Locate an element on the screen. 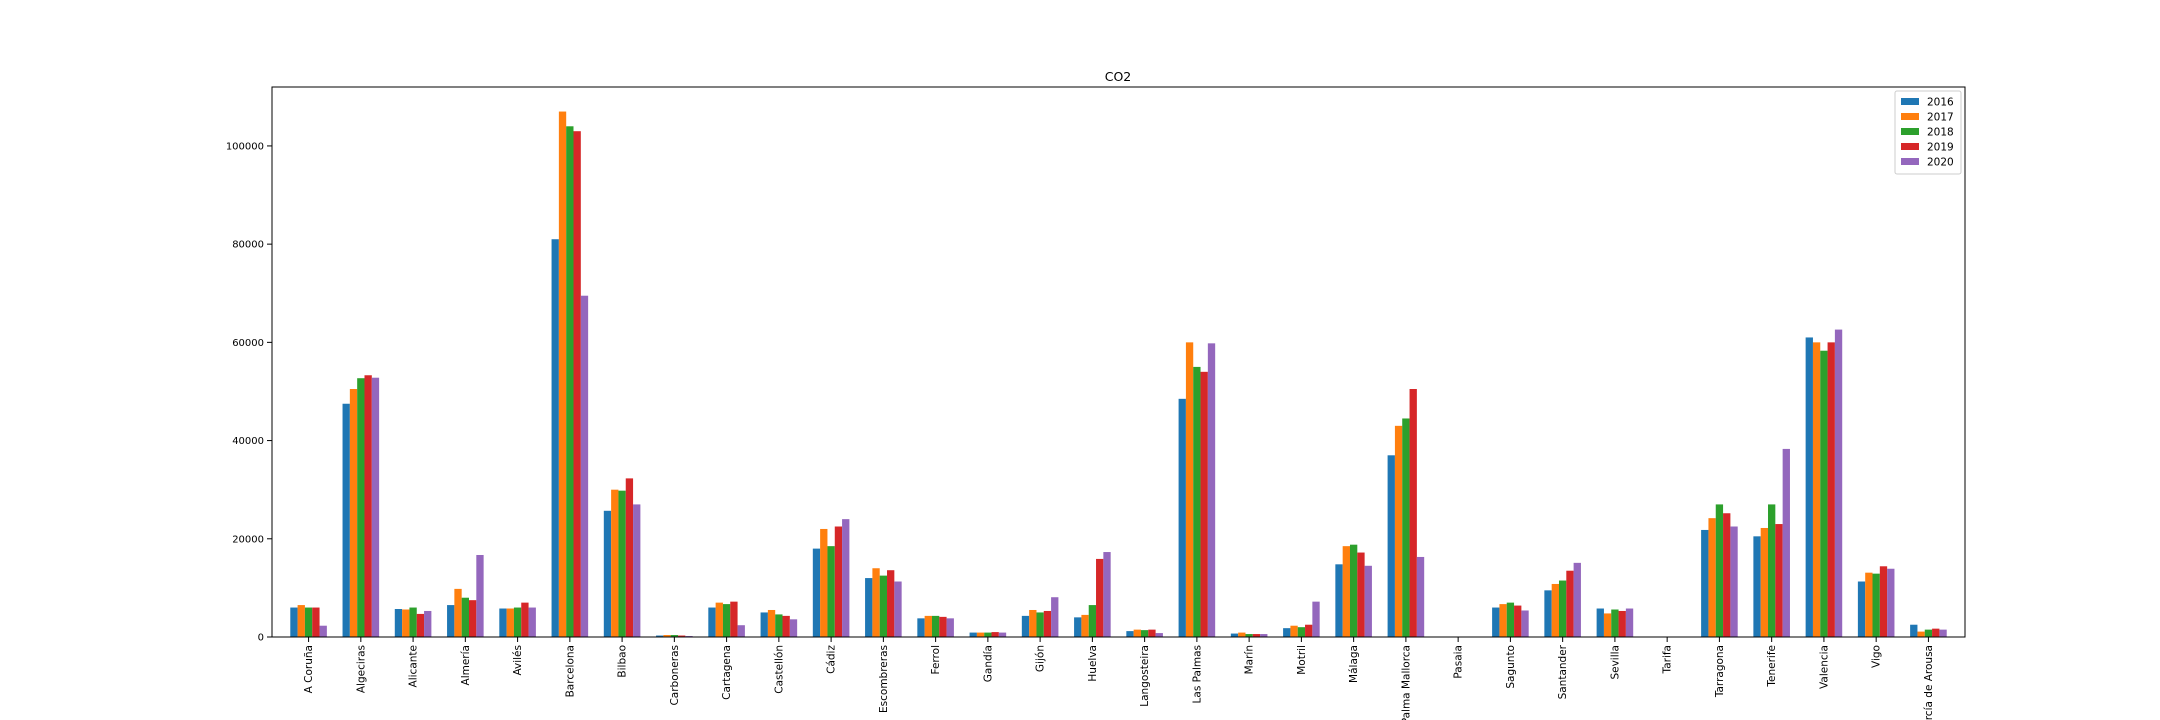 The image size is (2160, 720). y-tick-label: 80000 is located at coordinates (248, 245).